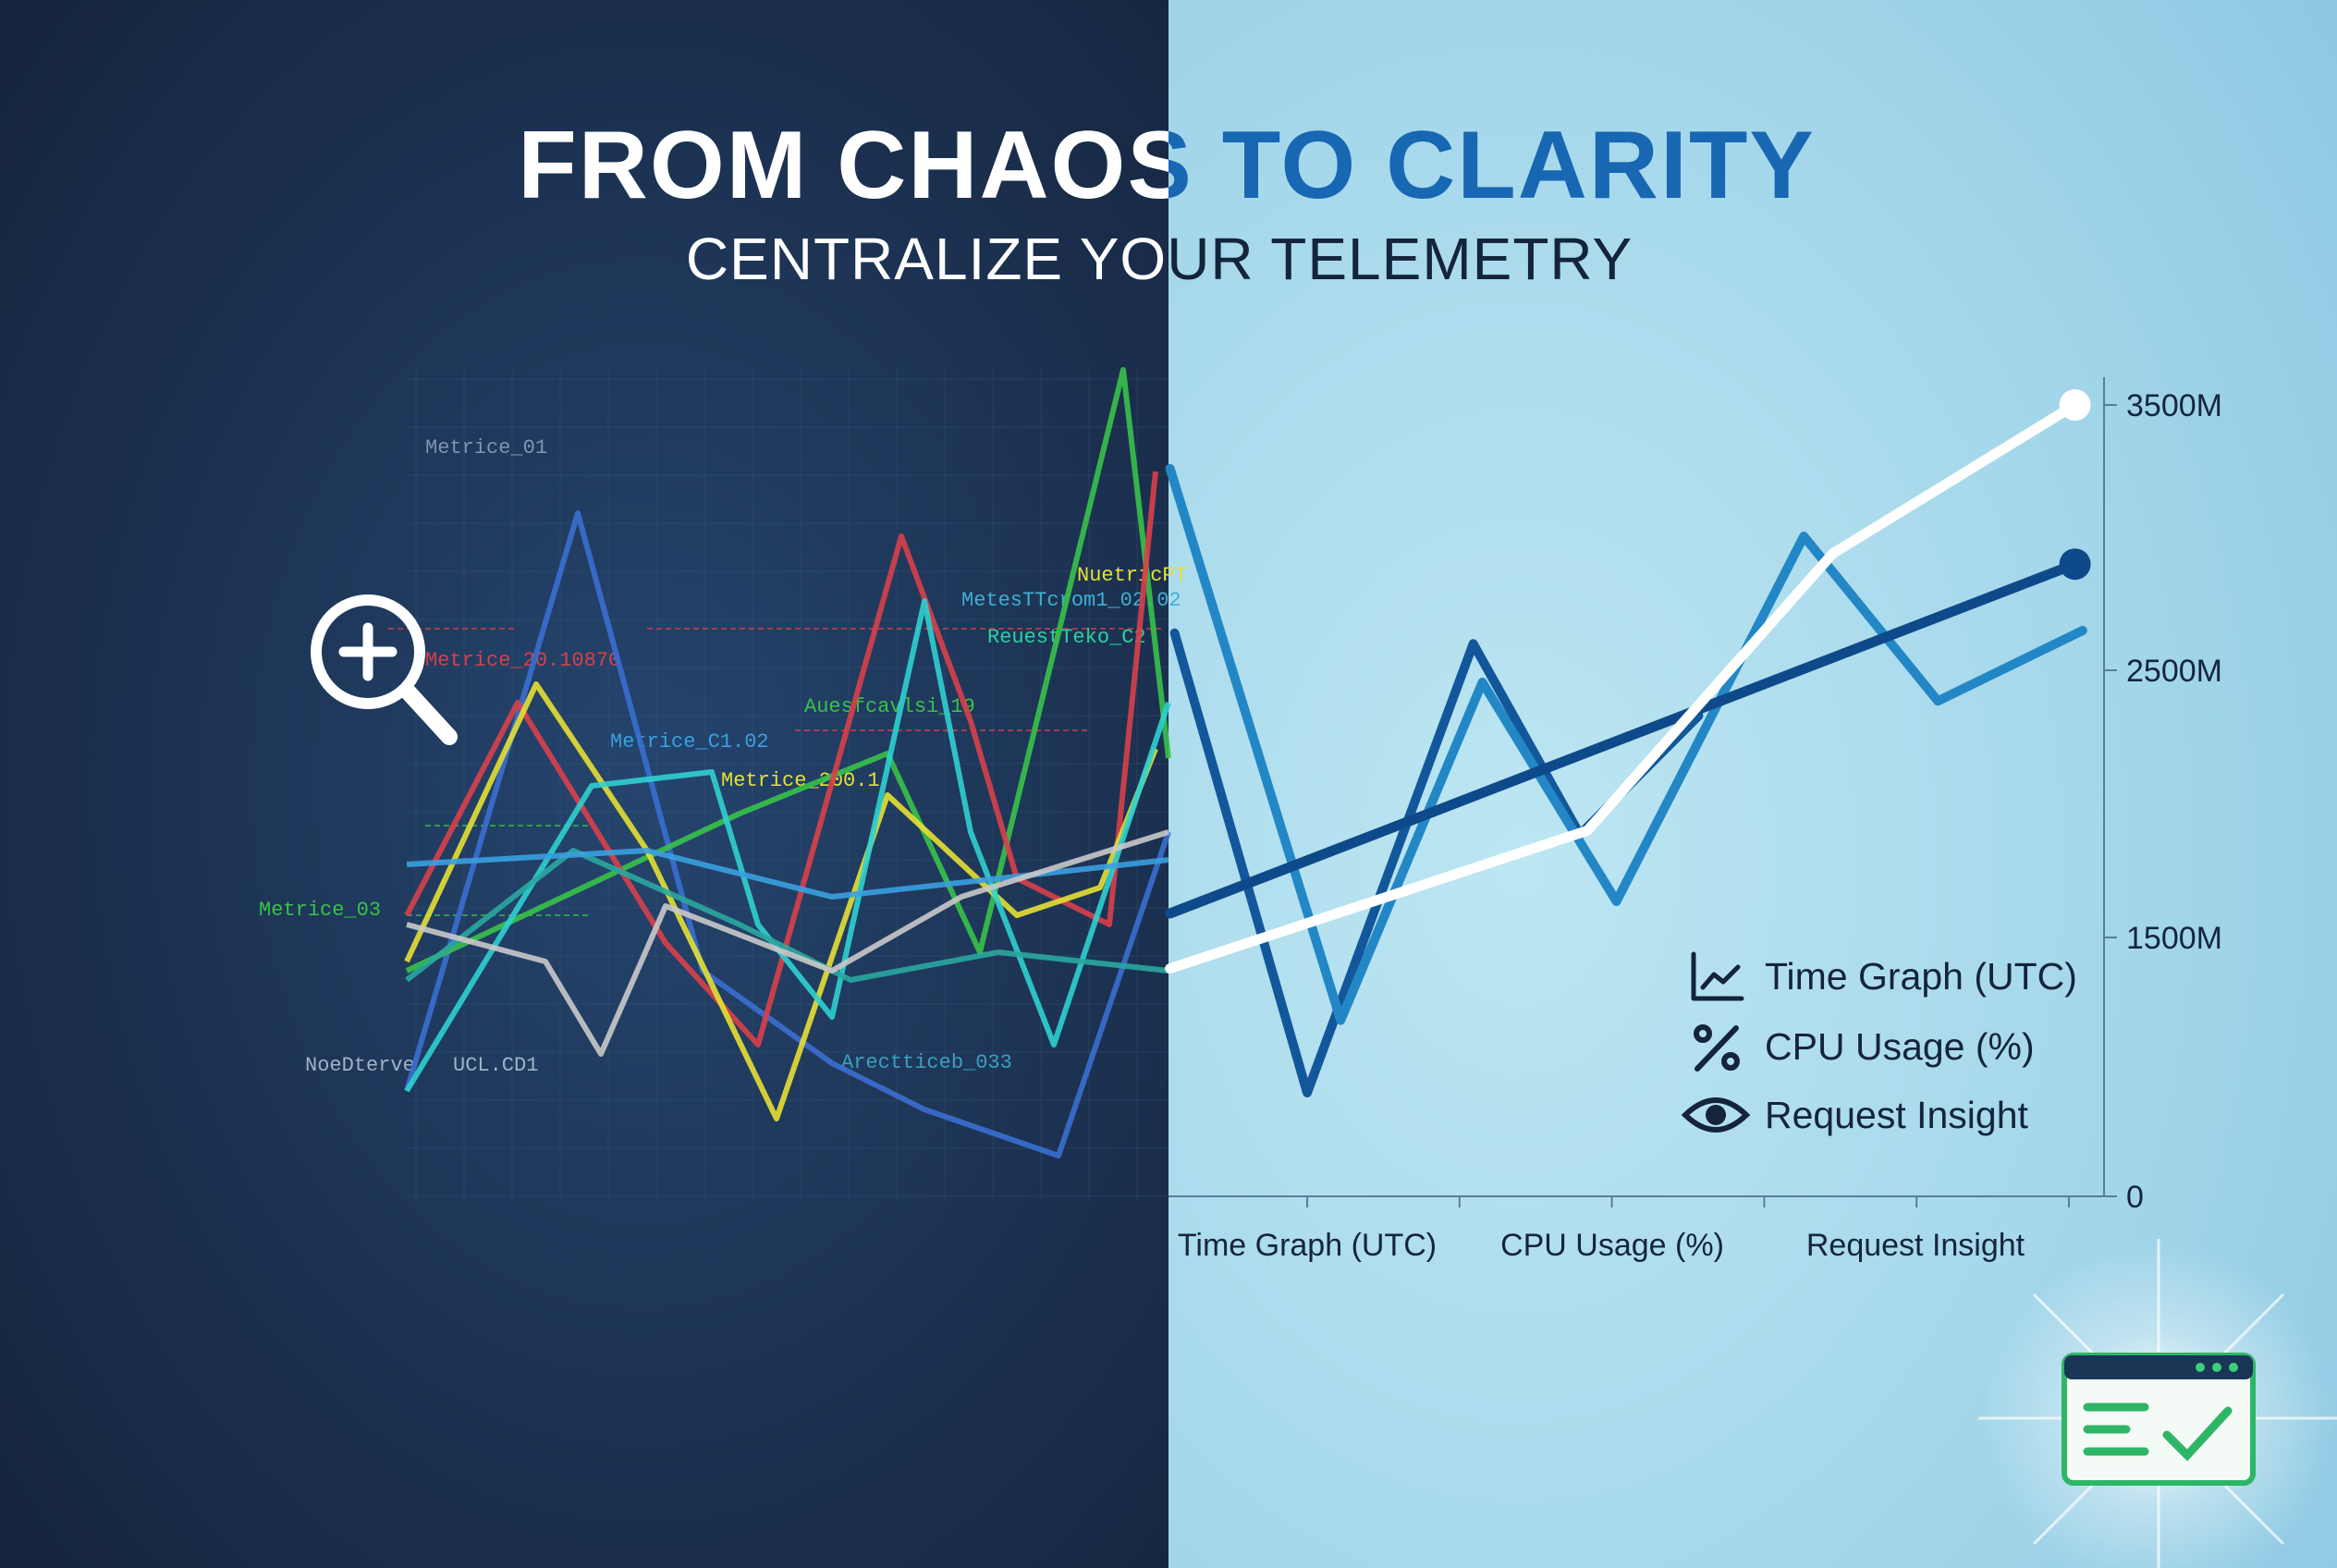 Image resolution: width=2337 pixels, height=1568 pixels. What do you see at coordinates (2157, 1404) in the screenshot?
I see `checklist-window-icon` at bounding box center [2157, 1404].